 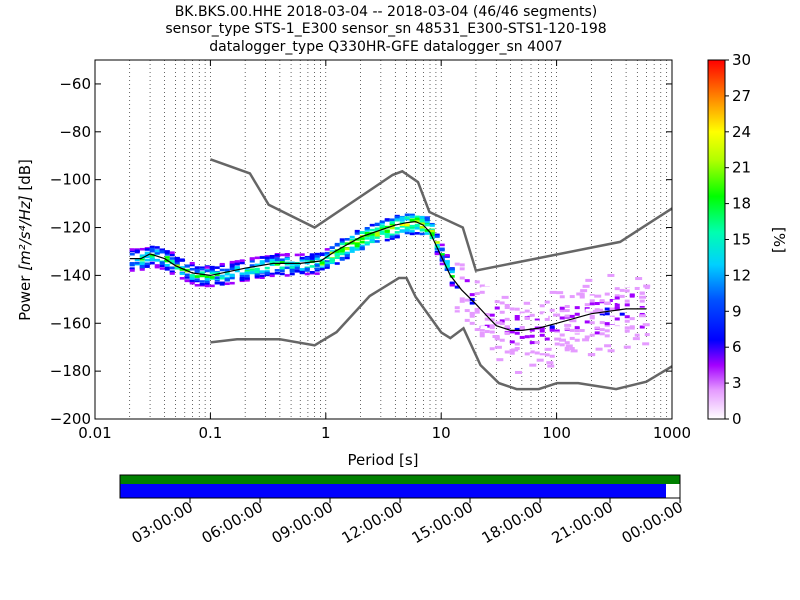 What do you see at coordinates (400, 479) in the screenshot?
I see `gaps-band` at bounding box center [400, 479].